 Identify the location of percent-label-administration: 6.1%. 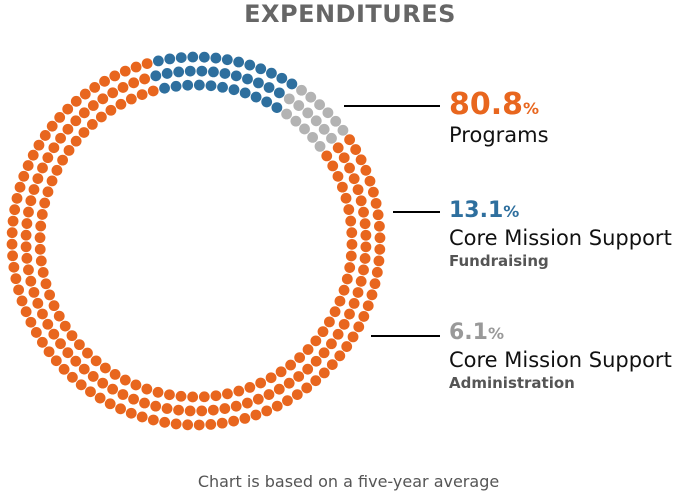
(477, 332).